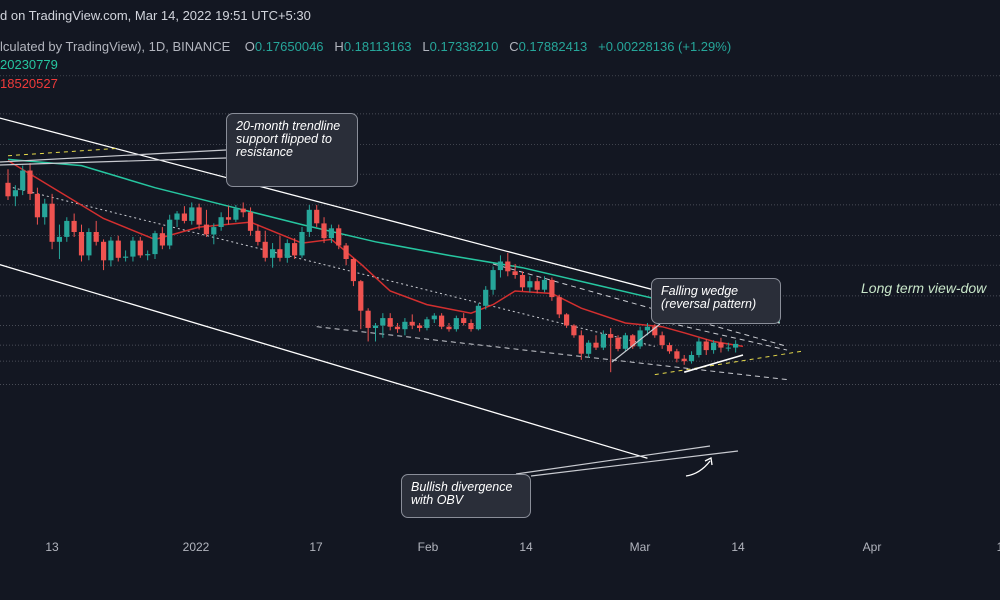 The height and width of the screenshot is (600, 1000). I want to click on x-tick-label-6: 14, so click(738, 547).